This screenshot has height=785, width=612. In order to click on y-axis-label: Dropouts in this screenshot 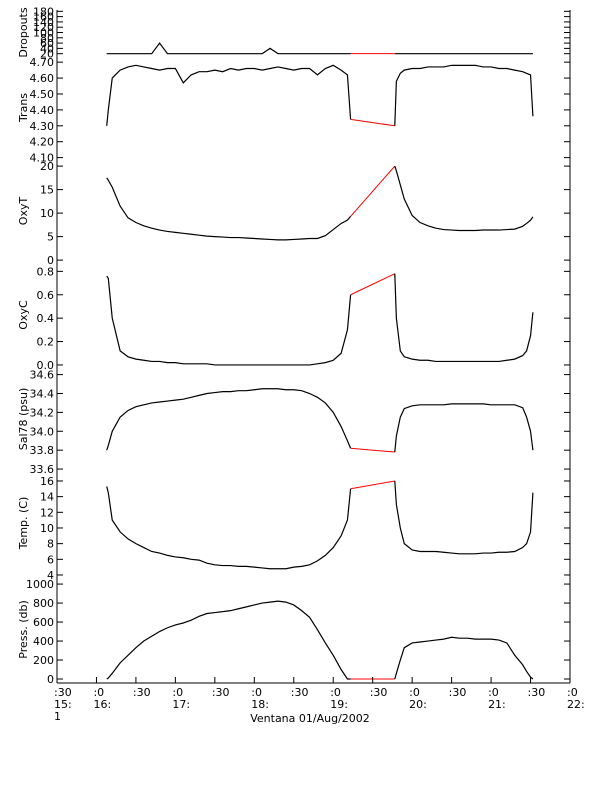, I will do `click(23, 32)`.